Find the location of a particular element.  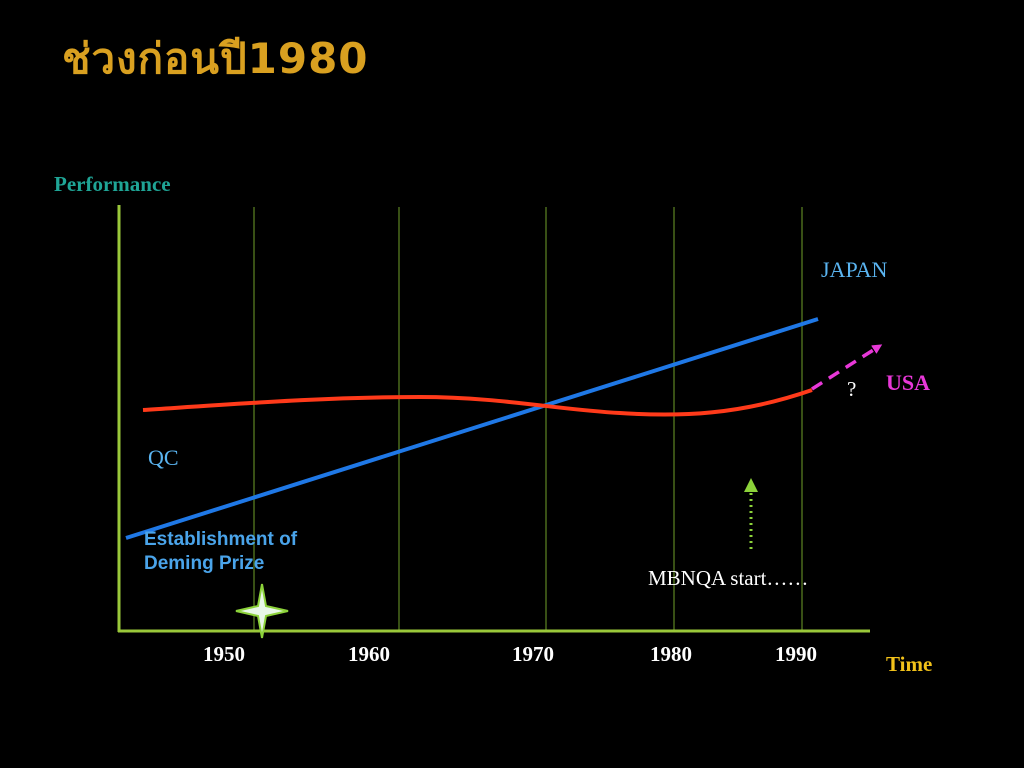

mbnqa-arrow-head is located at coordinates (751, 485).